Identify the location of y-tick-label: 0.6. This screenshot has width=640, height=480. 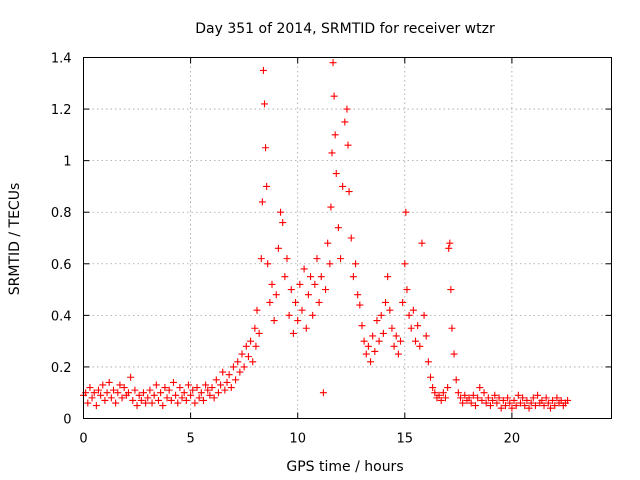
(61, 265).